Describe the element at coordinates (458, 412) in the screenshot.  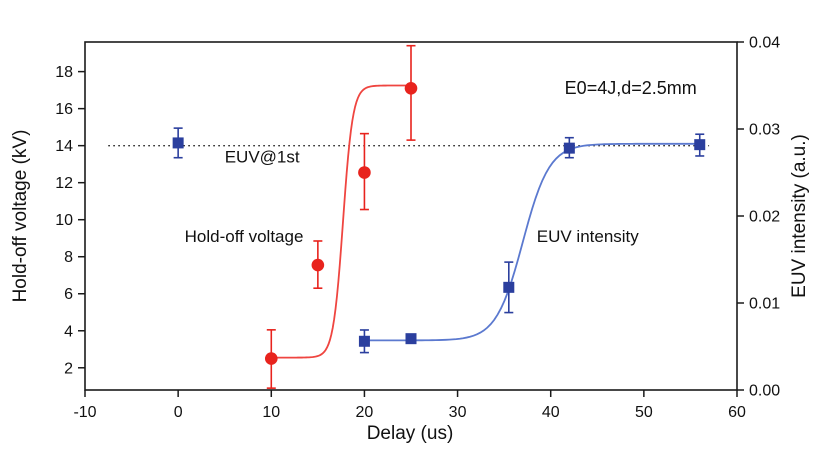
I see `x-tick-label: 30` at that location.